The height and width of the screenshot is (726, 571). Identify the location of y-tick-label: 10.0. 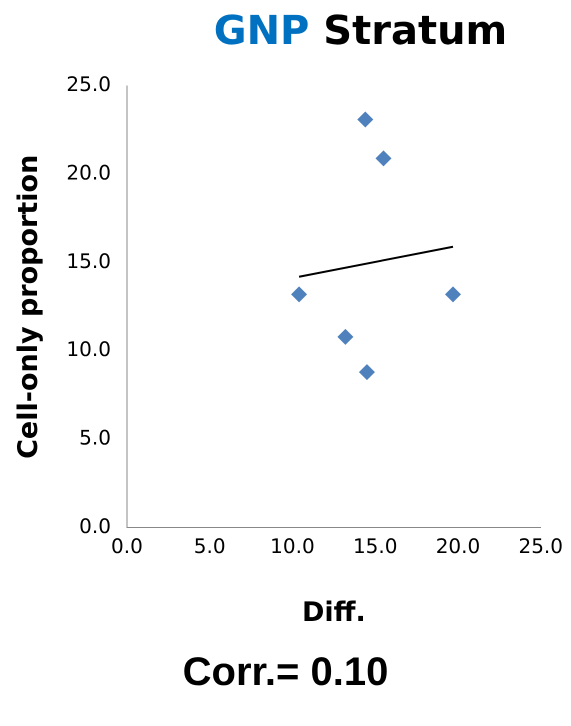
(88, 349).